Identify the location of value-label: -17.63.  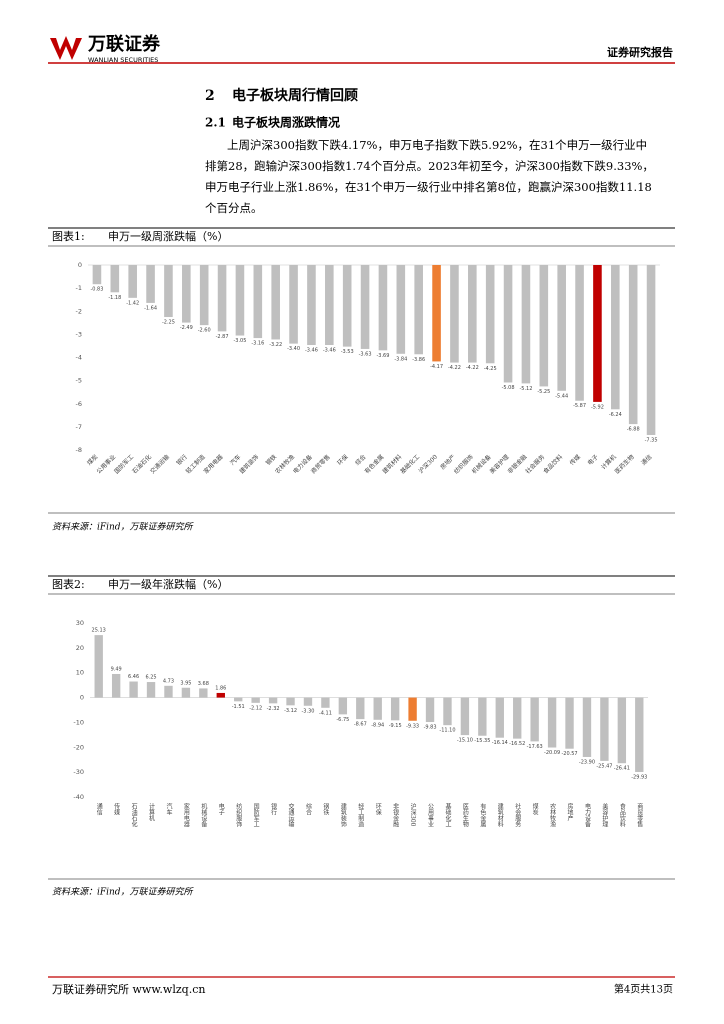
(535, 747).